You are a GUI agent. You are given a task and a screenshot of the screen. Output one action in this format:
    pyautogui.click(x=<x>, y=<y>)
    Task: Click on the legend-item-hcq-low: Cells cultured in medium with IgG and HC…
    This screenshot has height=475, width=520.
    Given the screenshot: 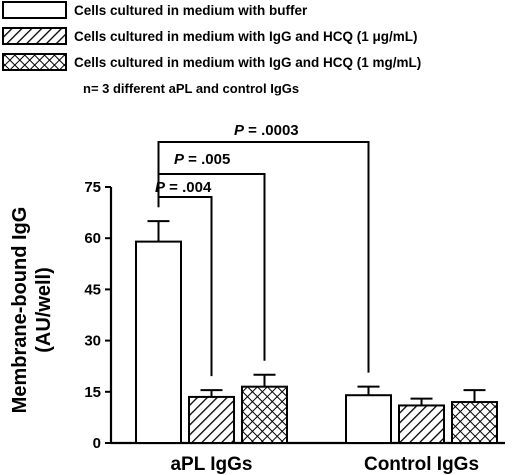 What is the action you would take?
    pyautogui.click(x=210, y=36)
    